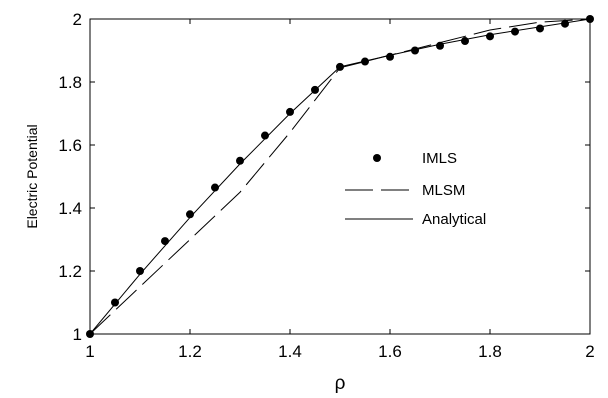 The image size is (608, 398). I want to click on x-tick-label: 2, so click(589, 351).